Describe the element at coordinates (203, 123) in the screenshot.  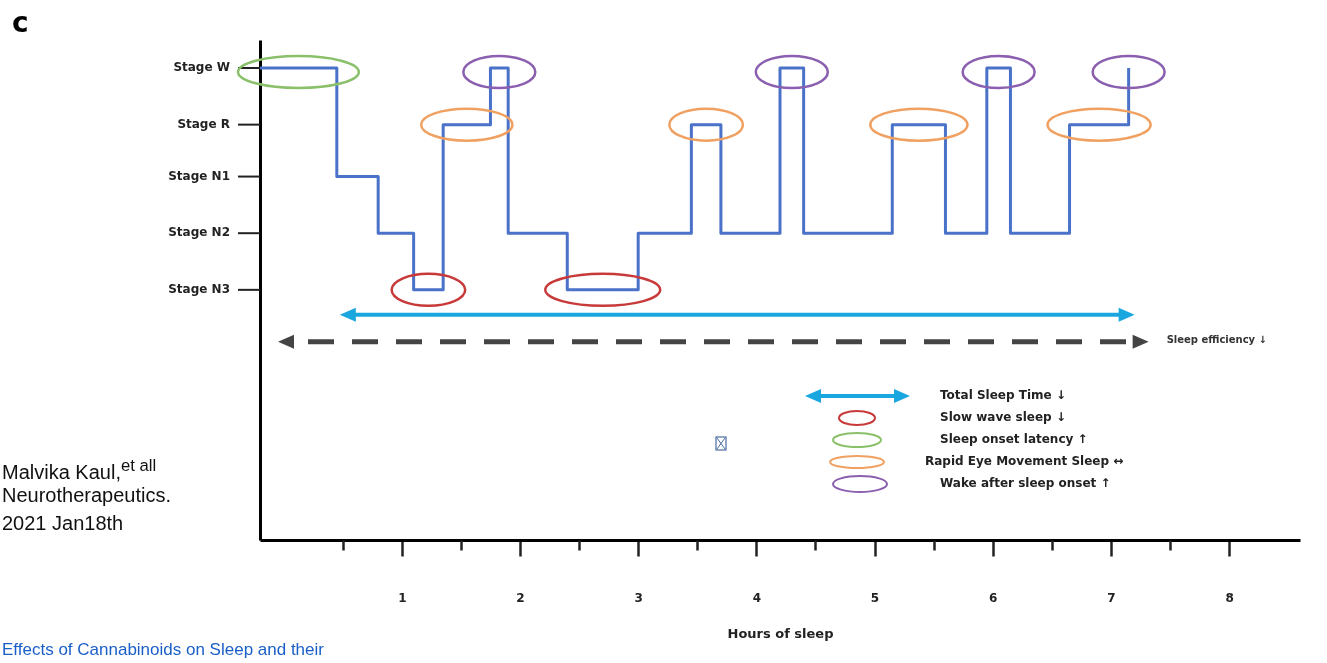
I see `text: Stage R` at that location.